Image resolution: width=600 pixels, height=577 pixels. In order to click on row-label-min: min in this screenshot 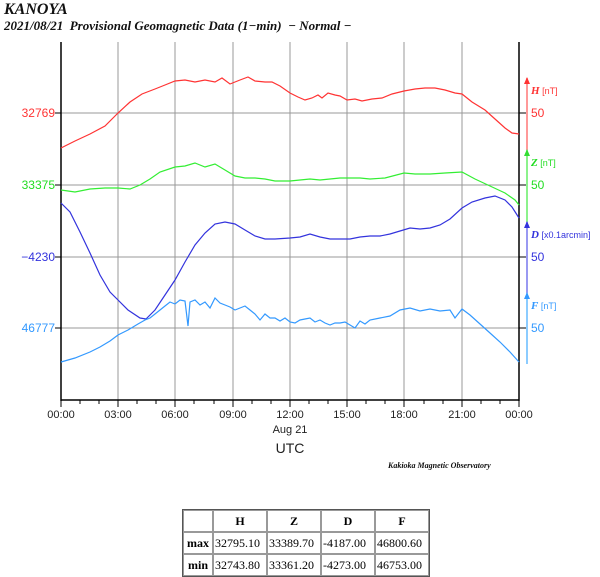, I will do `click(198, 565)`.